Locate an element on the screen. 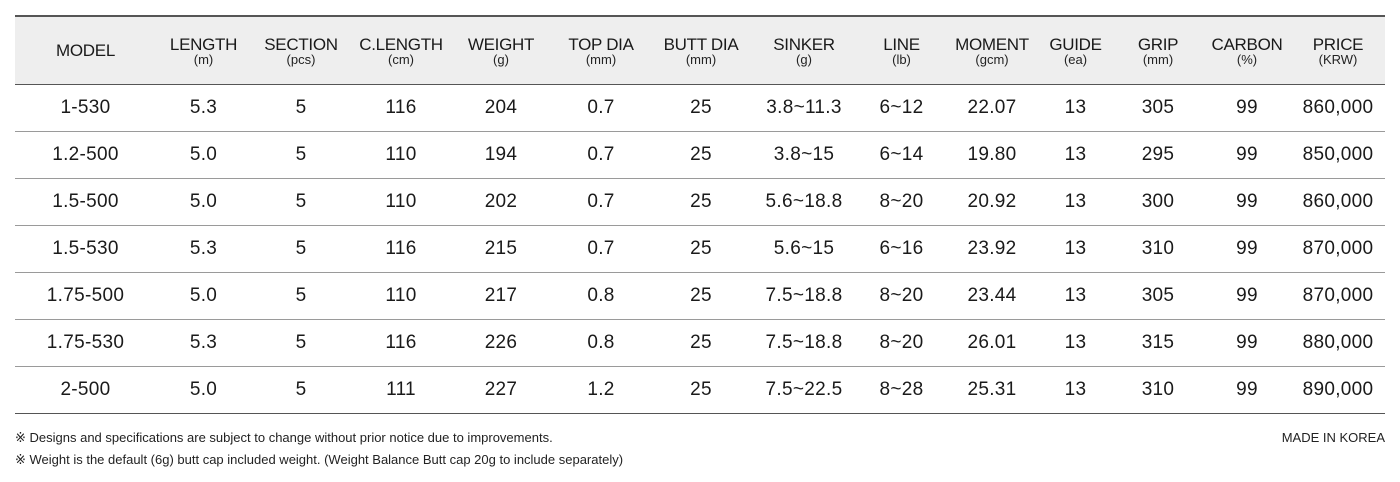 The image size is (1400, 482). table-cell: 202 is located at coordinates (501, 202).